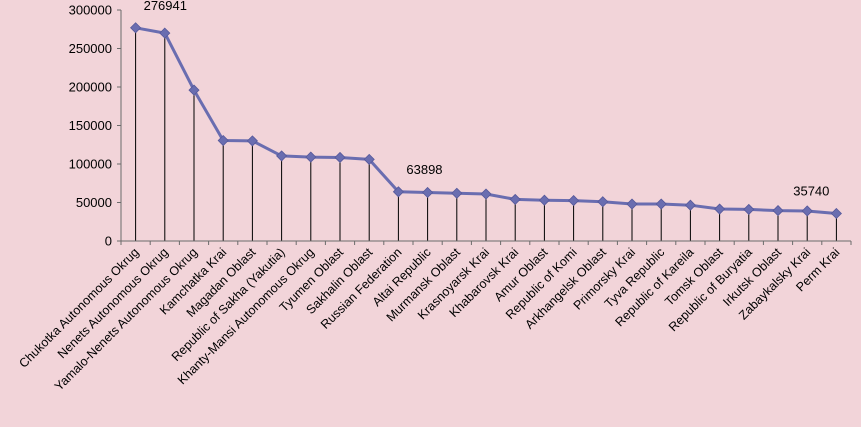  What do you see at coordinates (90, 48) in the screenshot?
I see `y-tick-label: 250000` at bounding box center [90, 48].